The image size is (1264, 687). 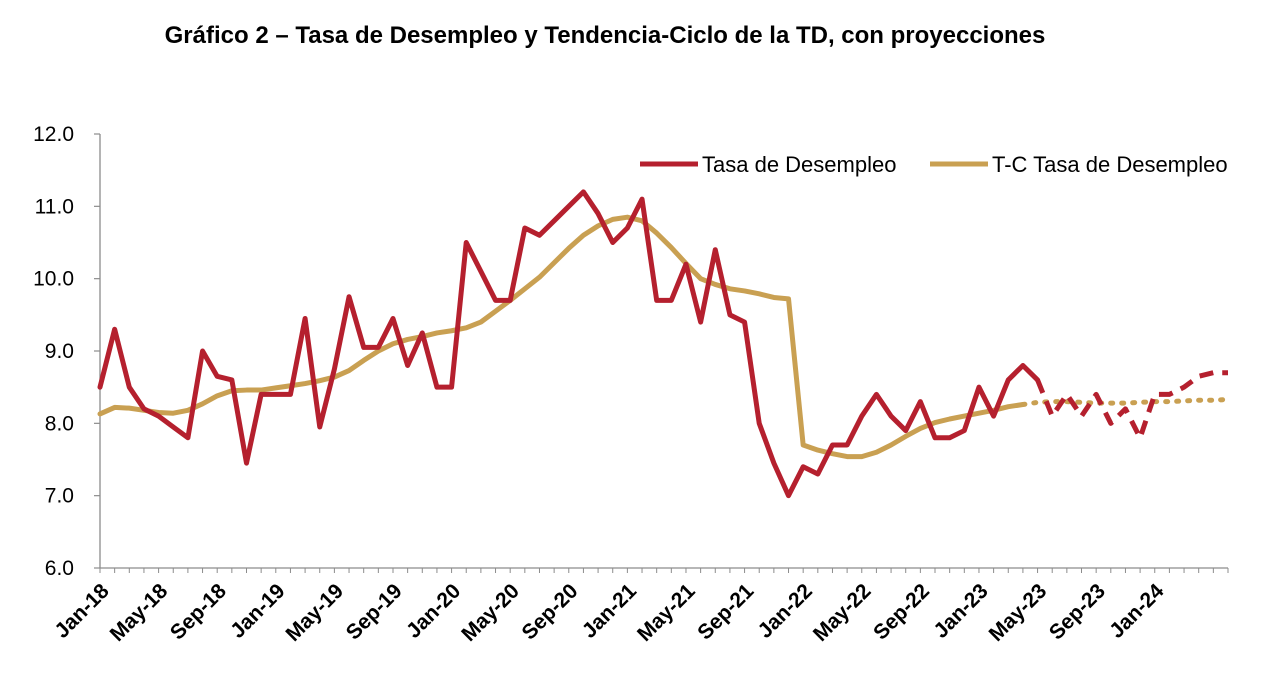 What do you see at coordinates (1137, 611) in the screenshot?
I see `x-tick-label: Jan-24` at bounding box center [1137, 611].